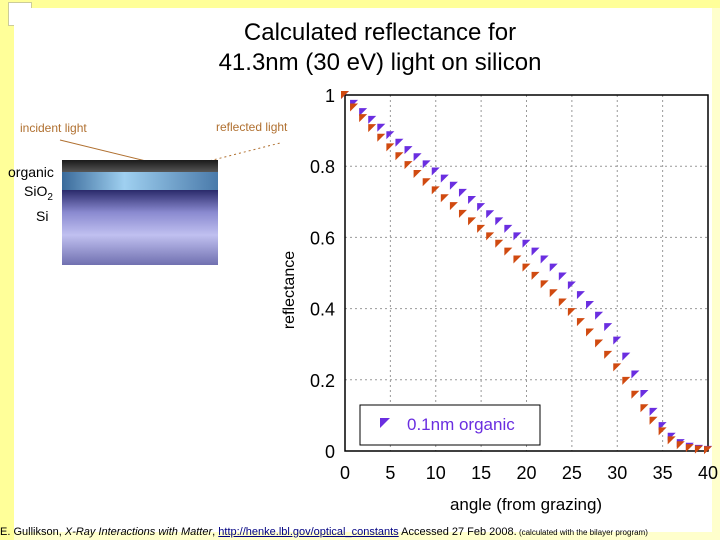 Image resolution: width=720 pixels, height=540 pixels. I want to click on y-axis-label: reflectance, so click(289, 290).